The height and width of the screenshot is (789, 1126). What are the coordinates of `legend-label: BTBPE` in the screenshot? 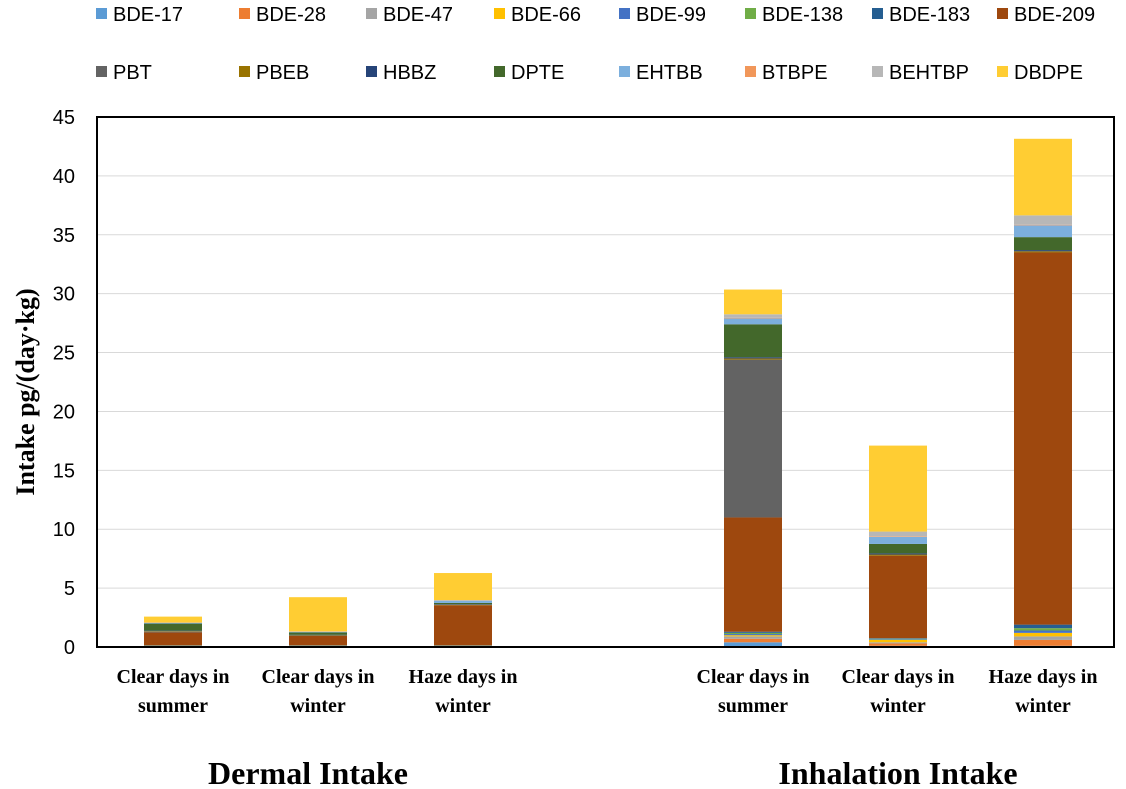 It's located at (795, 73).